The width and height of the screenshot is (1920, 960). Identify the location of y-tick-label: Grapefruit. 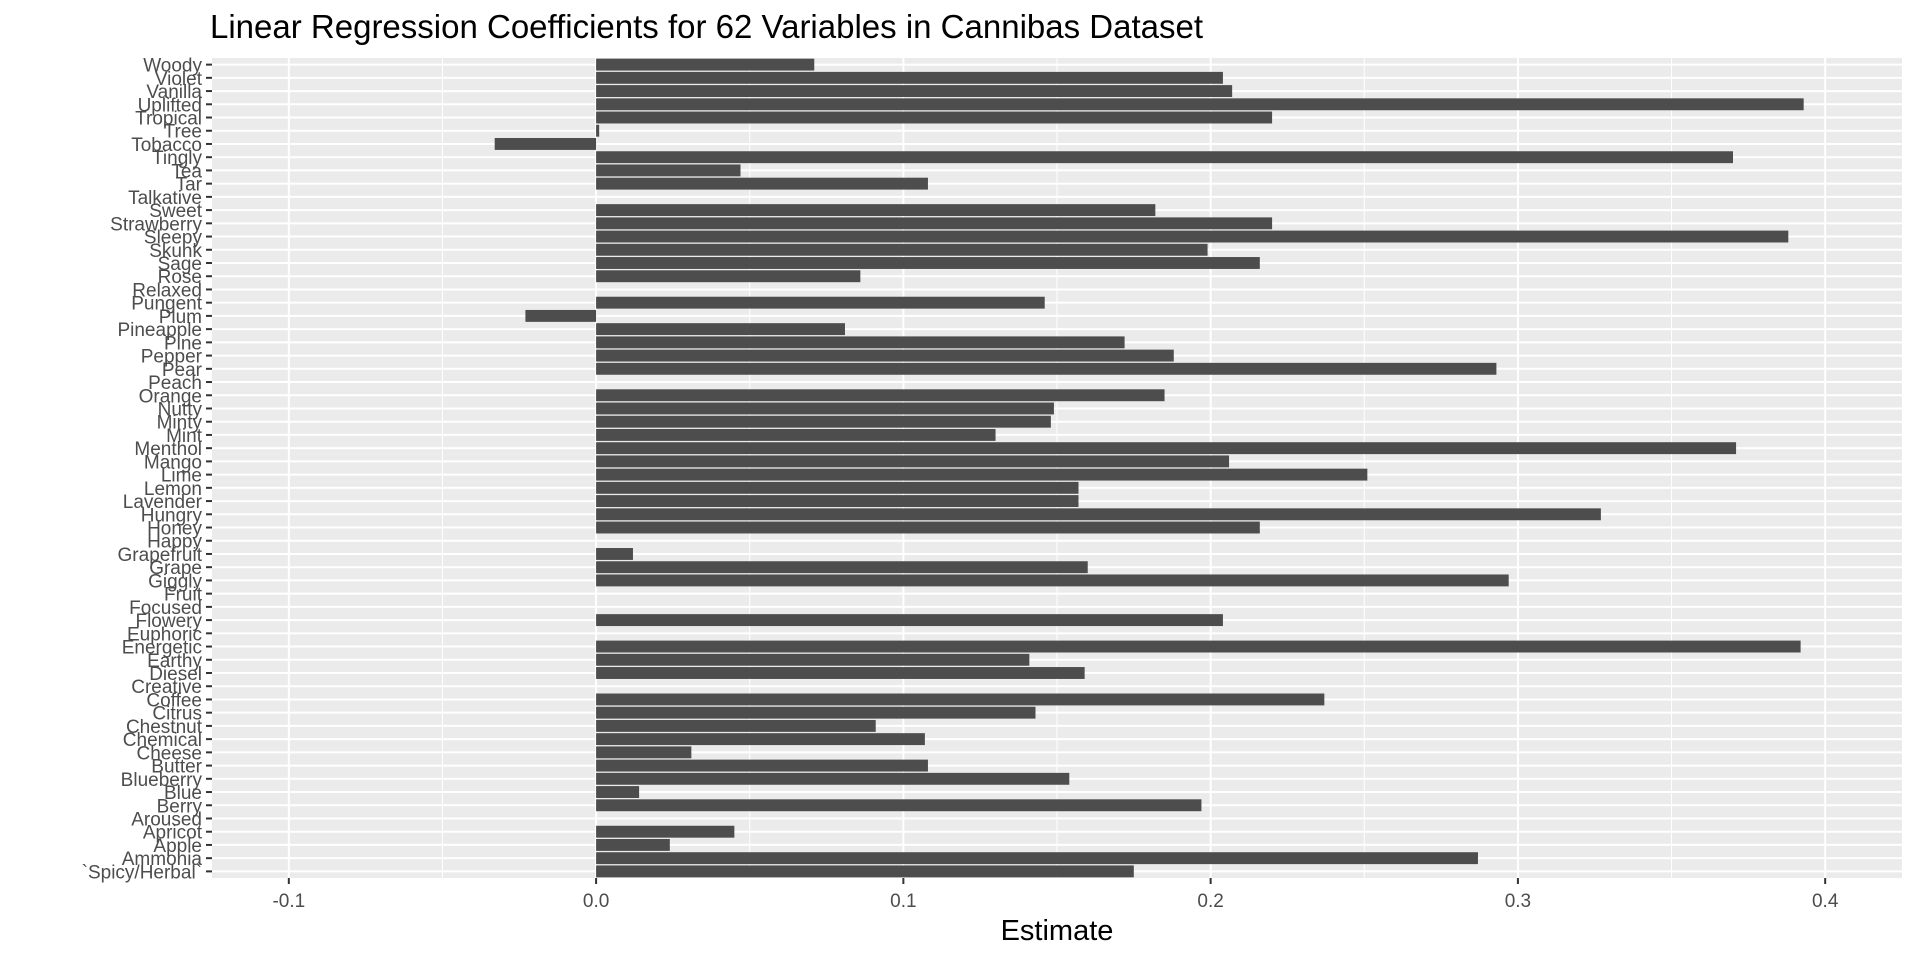
(160, 555).